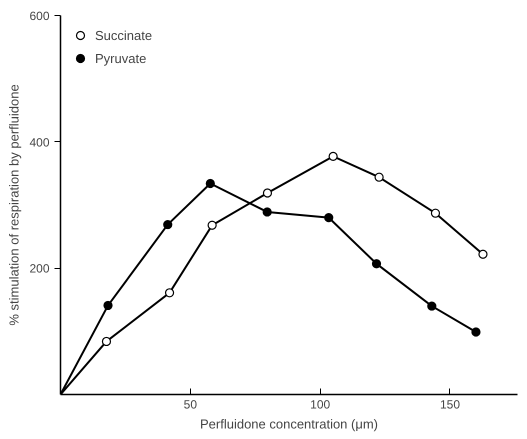  What do you see at coordinates (450, 405) in the screenshot?
I see `x-tick-label: 150` at bounding box center [450, 405].